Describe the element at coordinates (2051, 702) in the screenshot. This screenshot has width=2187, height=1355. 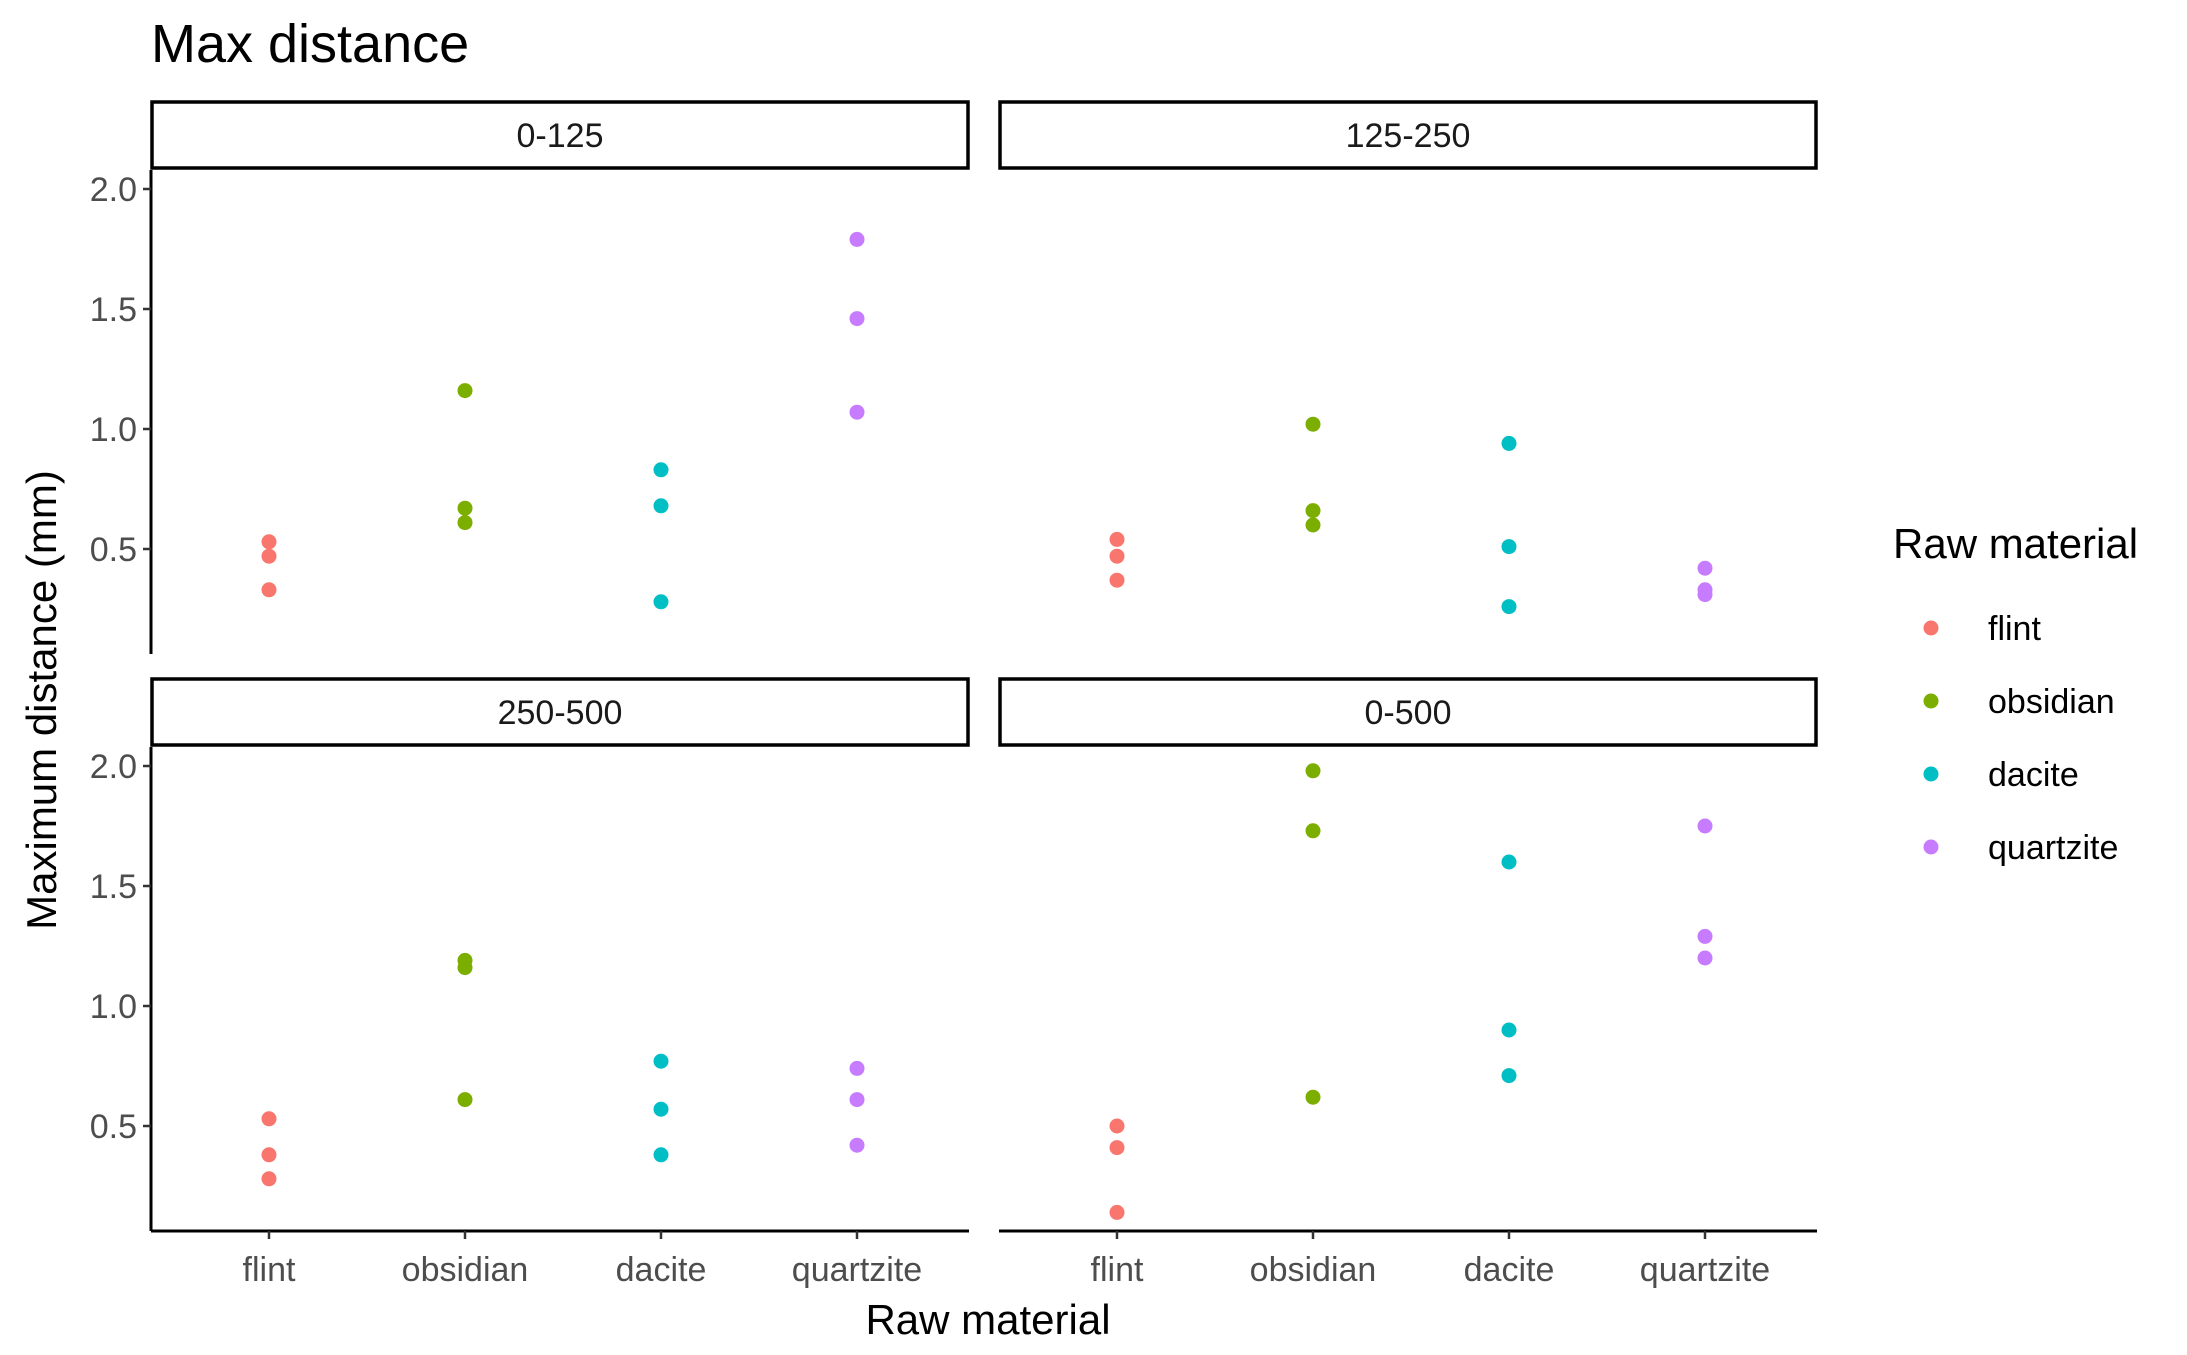
I see `legend-label-obsidian: obsidian` at that location.